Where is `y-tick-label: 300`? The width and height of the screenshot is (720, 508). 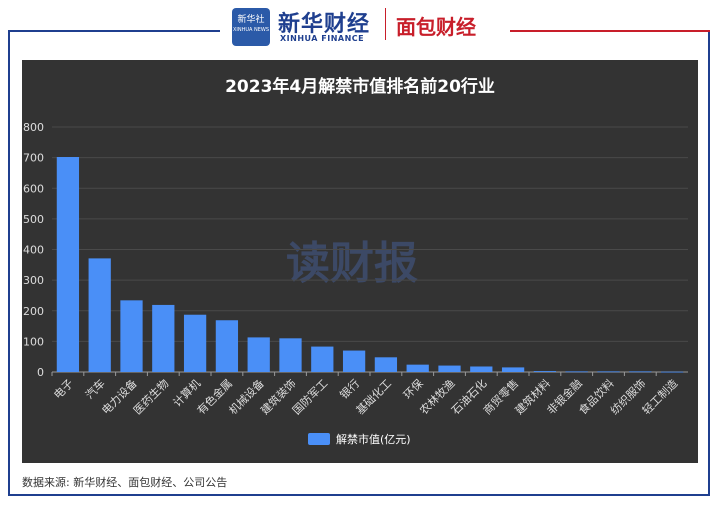
y-tick-label: 300 is located at coordinates (33, 280).